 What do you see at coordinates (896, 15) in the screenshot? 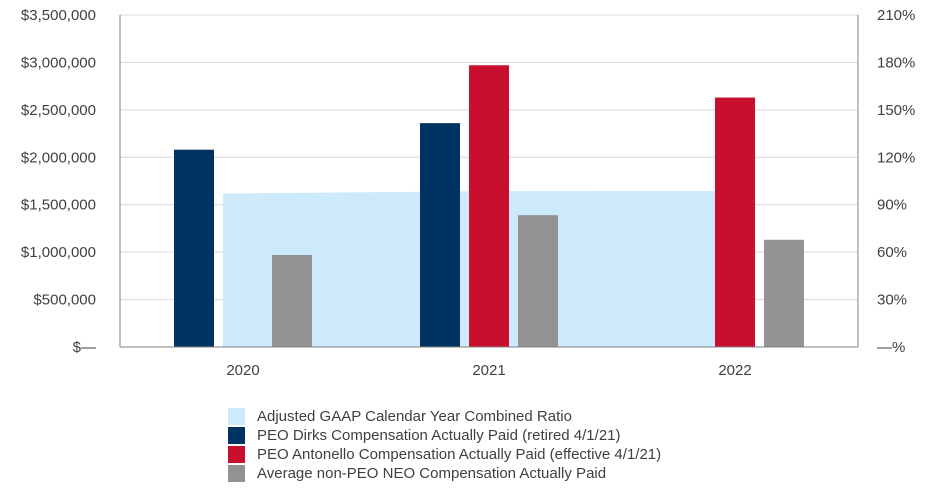
I see `y-right-tick-label: 210%` at bounding box center [896, 15].